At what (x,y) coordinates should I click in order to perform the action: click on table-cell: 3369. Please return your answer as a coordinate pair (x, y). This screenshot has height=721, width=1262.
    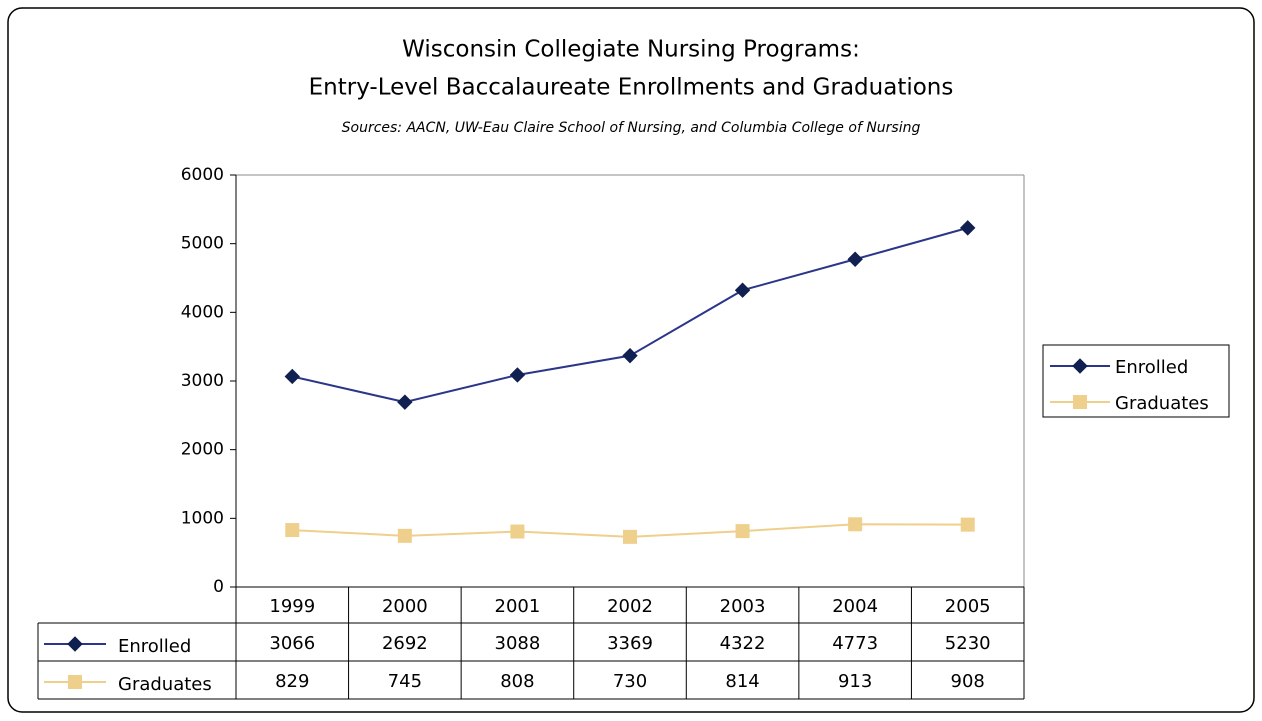
    Looking at the image, I should click on (630, 643).